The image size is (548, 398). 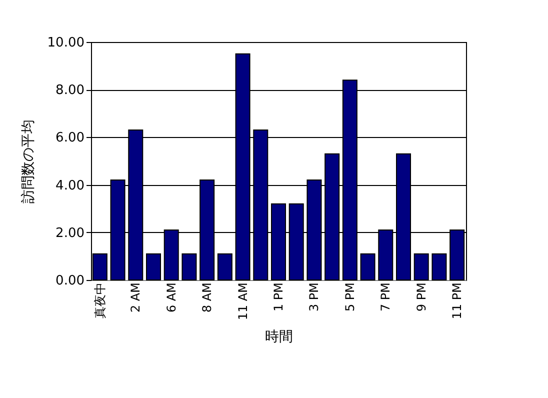 What do you see at coordinates (28, 162) in the screenshot?
I see `y-axis-title: 訪問数の平均` at bounding box center [28, 162].